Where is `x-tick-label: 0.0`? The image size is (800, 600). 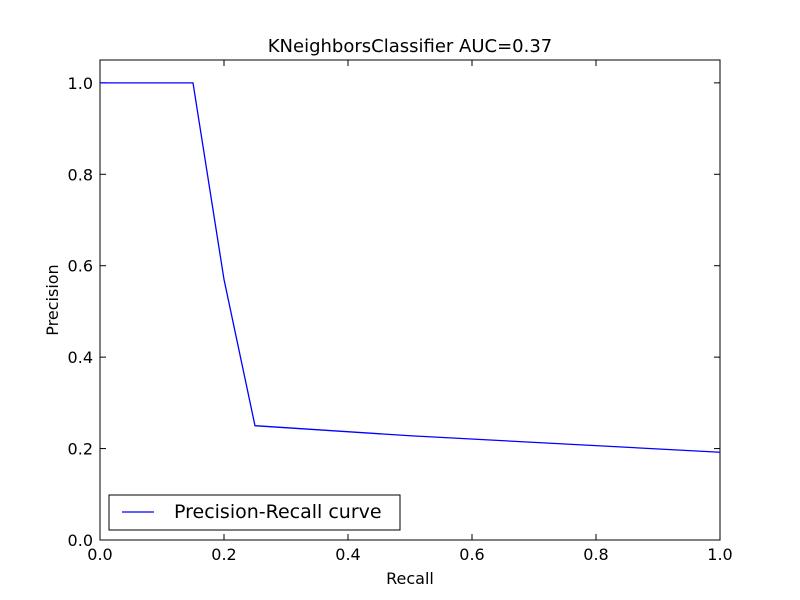 x-tick-label: 0.0 is located at coordinates (99, 554).